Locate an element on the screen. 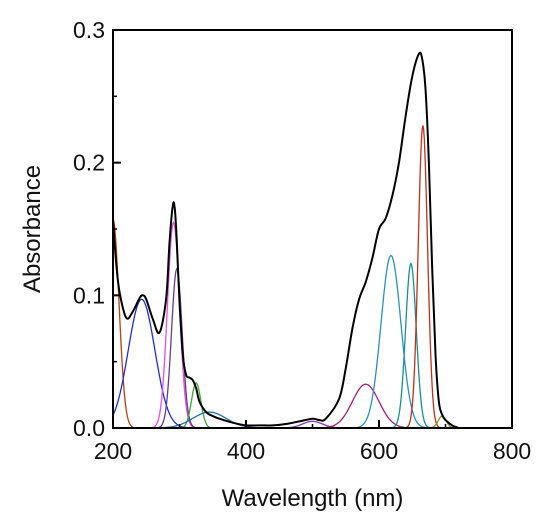 The height and width of the screenshot is (530, 550). y-tick-label: 0.2 is located at coordinates (89, 163).